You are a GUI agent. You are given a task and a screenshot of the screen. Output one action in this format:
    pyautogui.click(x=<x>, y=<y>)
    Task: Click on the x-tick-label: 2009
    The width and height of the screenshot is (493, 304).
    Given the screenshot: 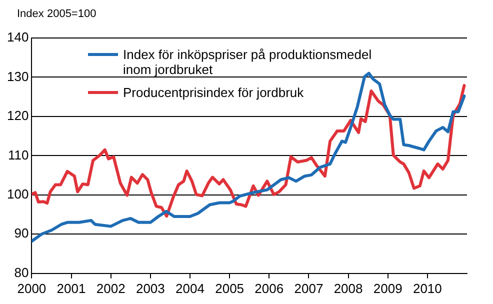 What is the action you would take?
    pyautogui.click(x=387, y=288)
    